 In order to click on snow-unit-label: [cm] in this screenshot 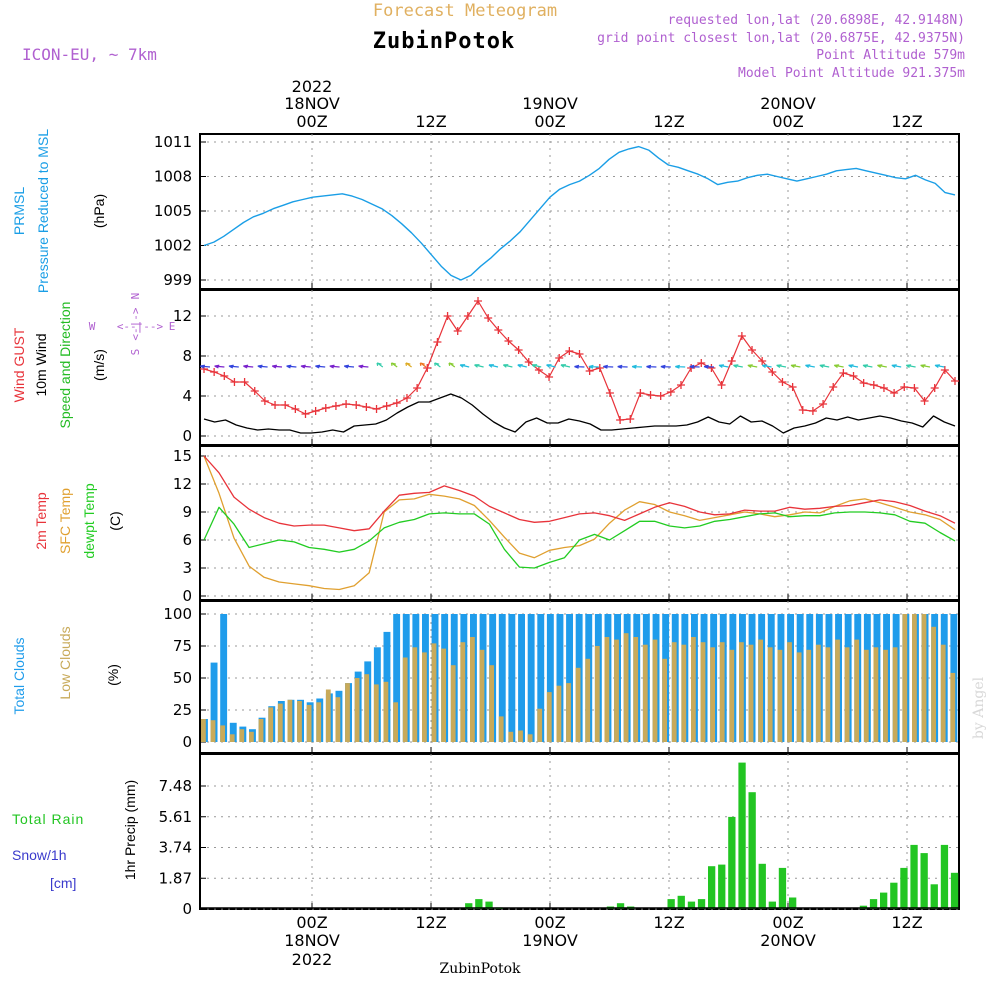, I will do `click(63, 883)`.